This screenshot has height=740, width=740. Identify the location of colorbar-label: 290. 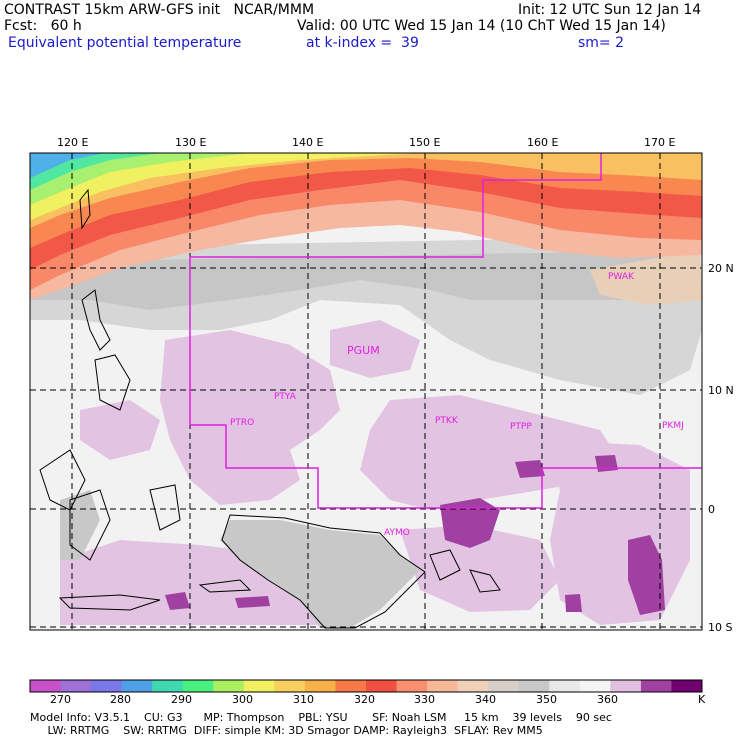
(181, 699).